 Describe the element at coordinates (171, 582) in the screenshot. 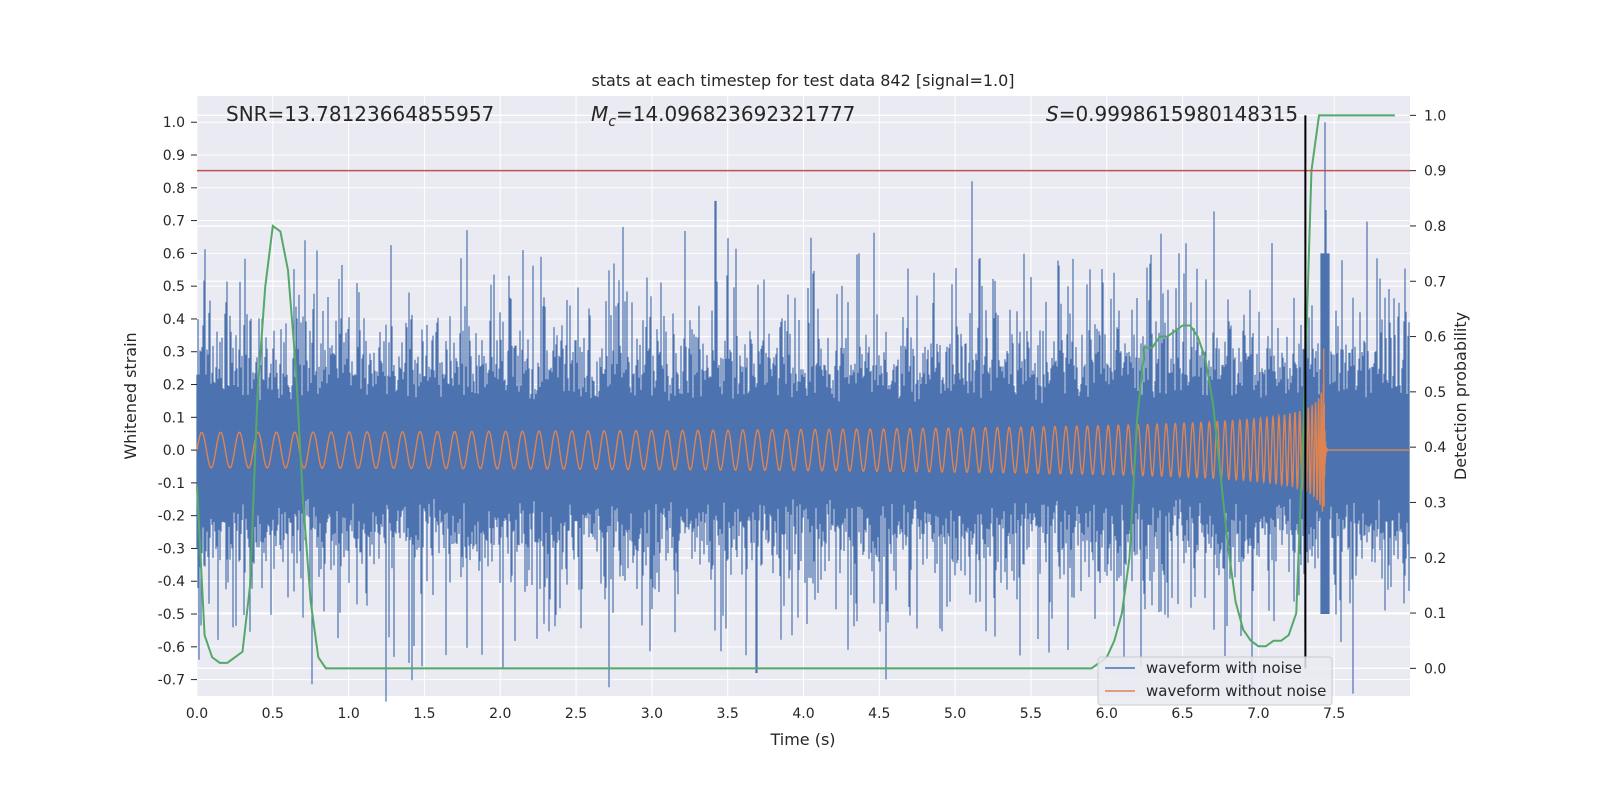

I see `y-left-tick-label: -0.4` at that location.